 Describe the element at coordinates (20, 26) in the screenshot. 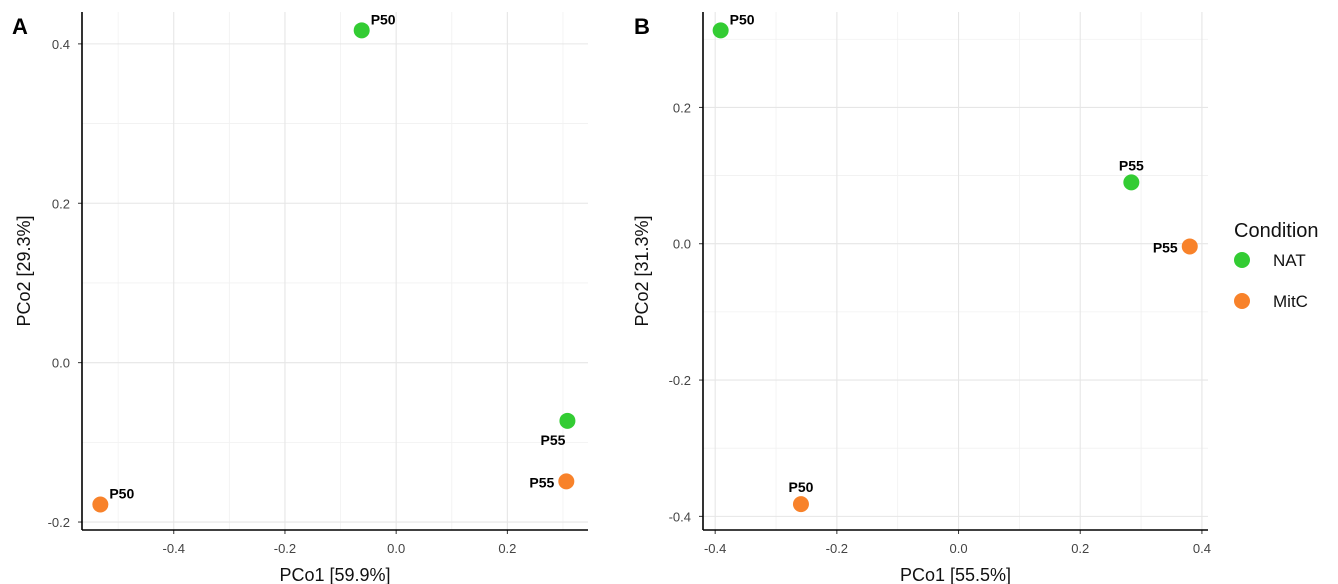

I see `panel-letter: A` at that location.